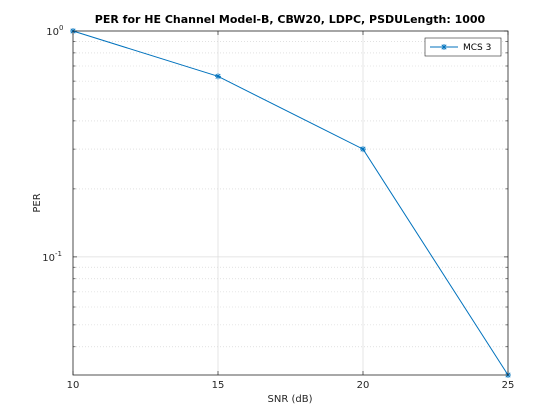  I want to click on x-axis-label: SNR (dB), so click(290, 399).